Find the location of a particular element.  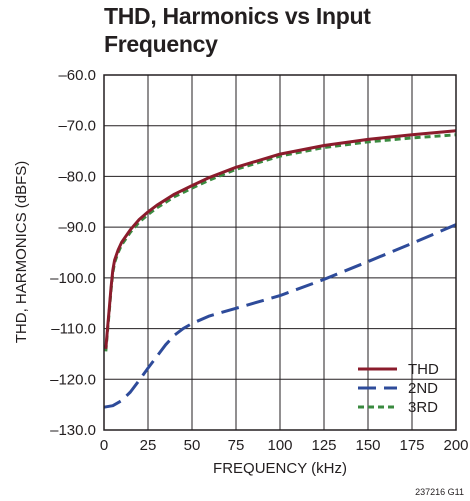

figure-id: 237216 G11 is located at coordinates (439, 492).